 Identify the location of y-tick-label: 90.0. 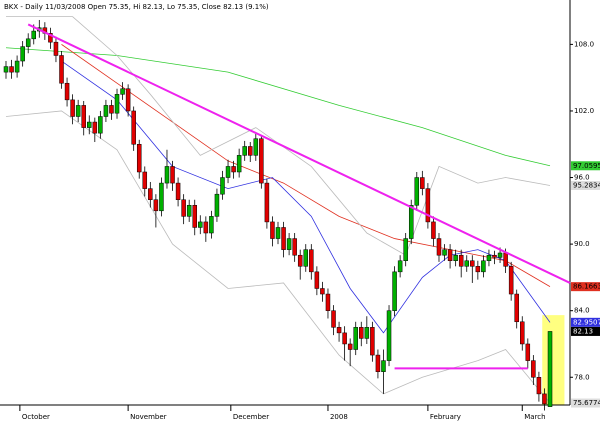
(582, 244).